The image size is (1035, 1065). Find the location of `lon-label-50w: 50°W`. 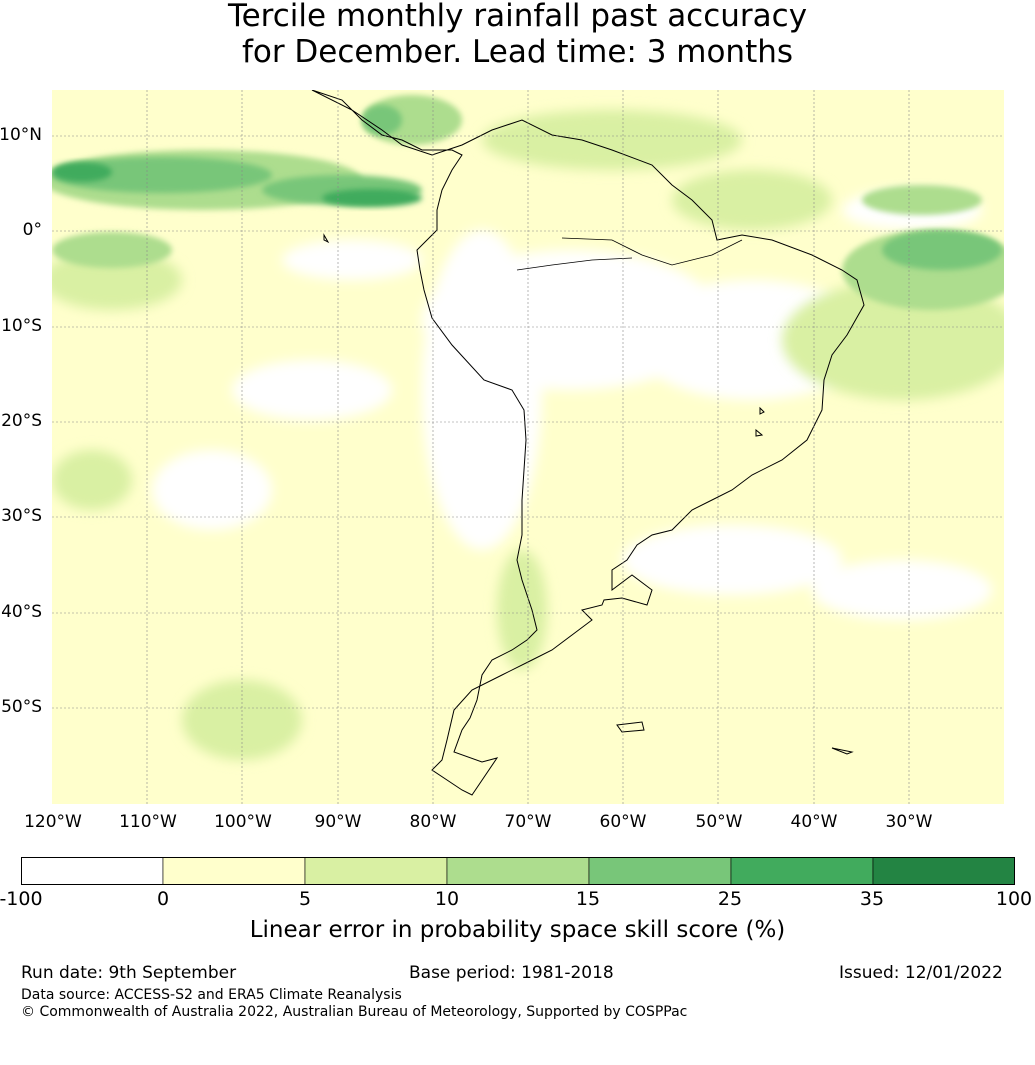

lon-label-50w: 50°W is located at coordinates (719, 822).